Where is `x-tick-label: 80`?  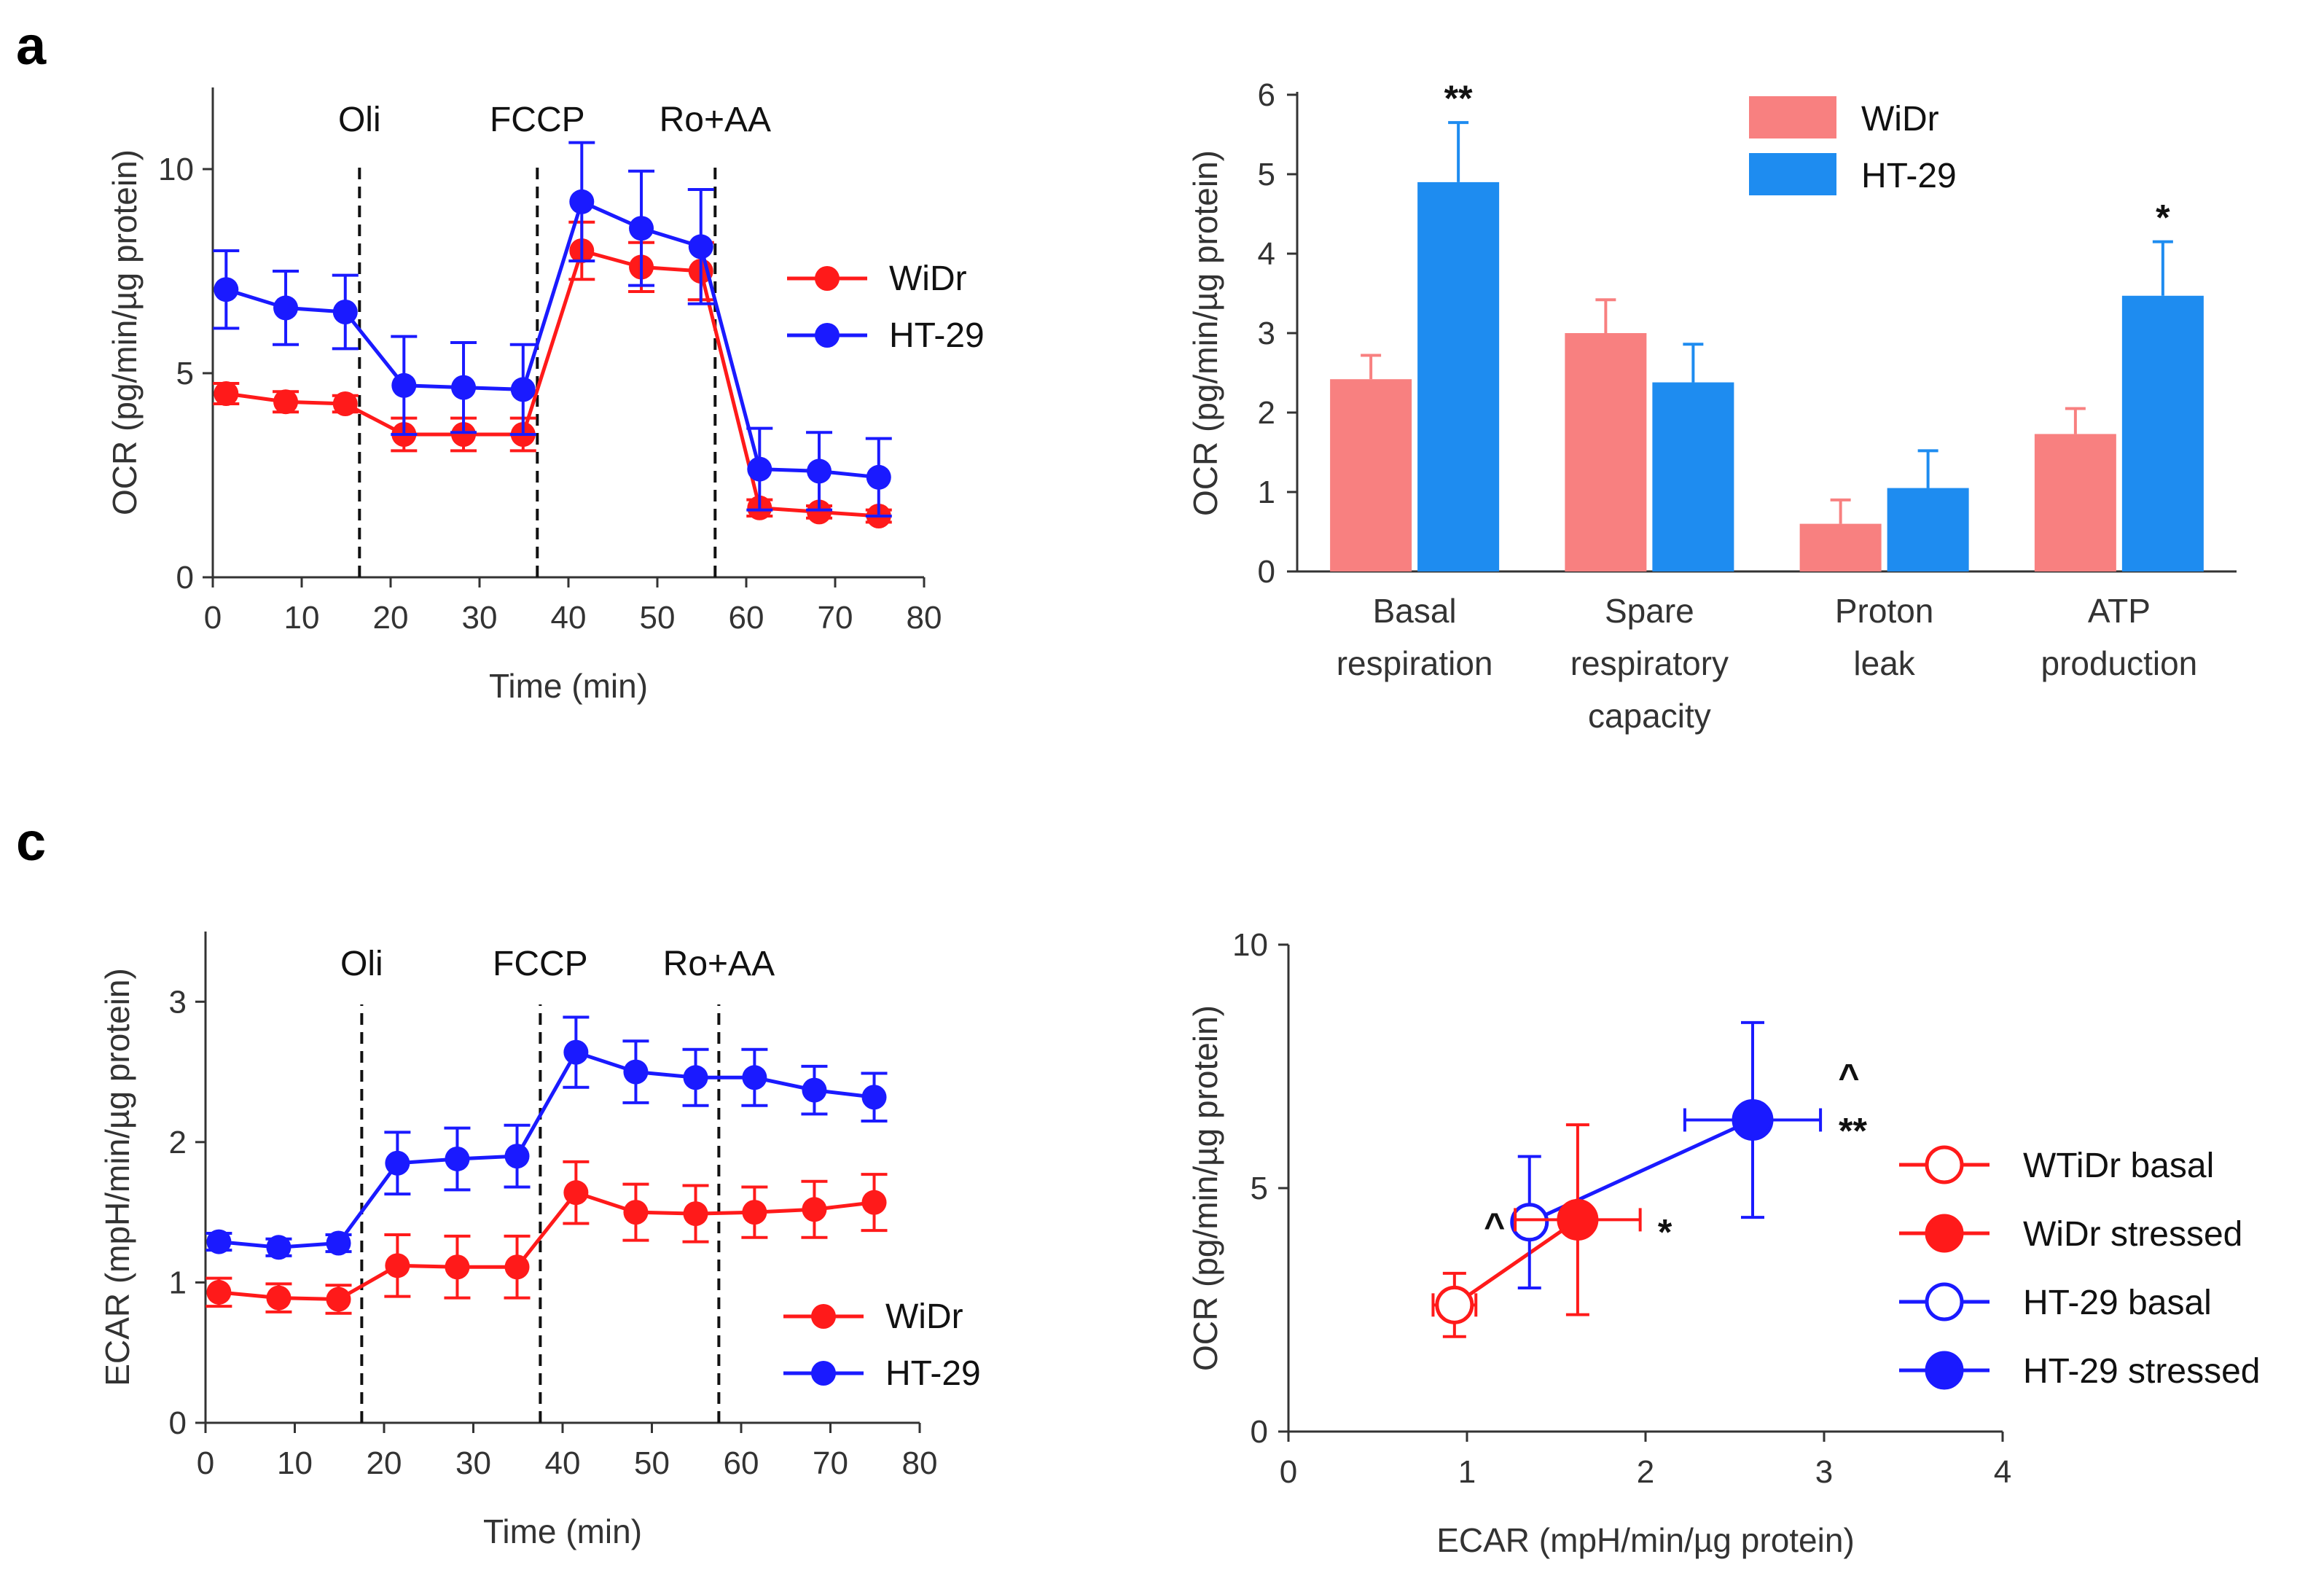
x-tick-label: 80 is located at coordinates (920, 1463).